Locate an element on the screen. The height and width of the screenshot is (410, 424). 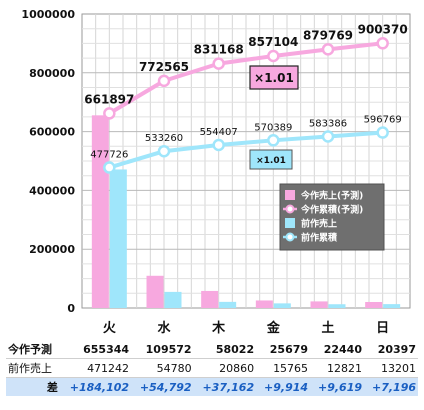
legend-label: 今作売上(予測) is located at coordinates (331, 196).